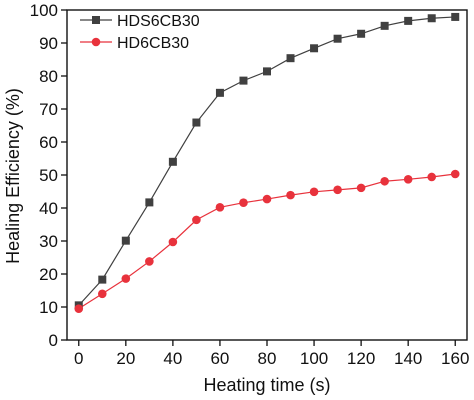 Image resolution: width=474 pixels, height=400 pixels. I want to click on y-tick-label: 60, so click(48, 142).